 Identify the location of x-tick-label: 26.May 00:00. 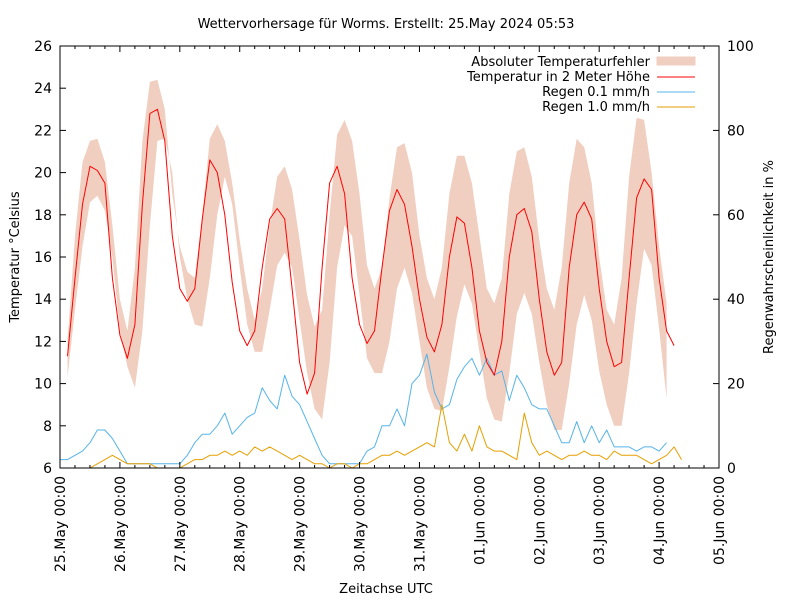
(121, 524).